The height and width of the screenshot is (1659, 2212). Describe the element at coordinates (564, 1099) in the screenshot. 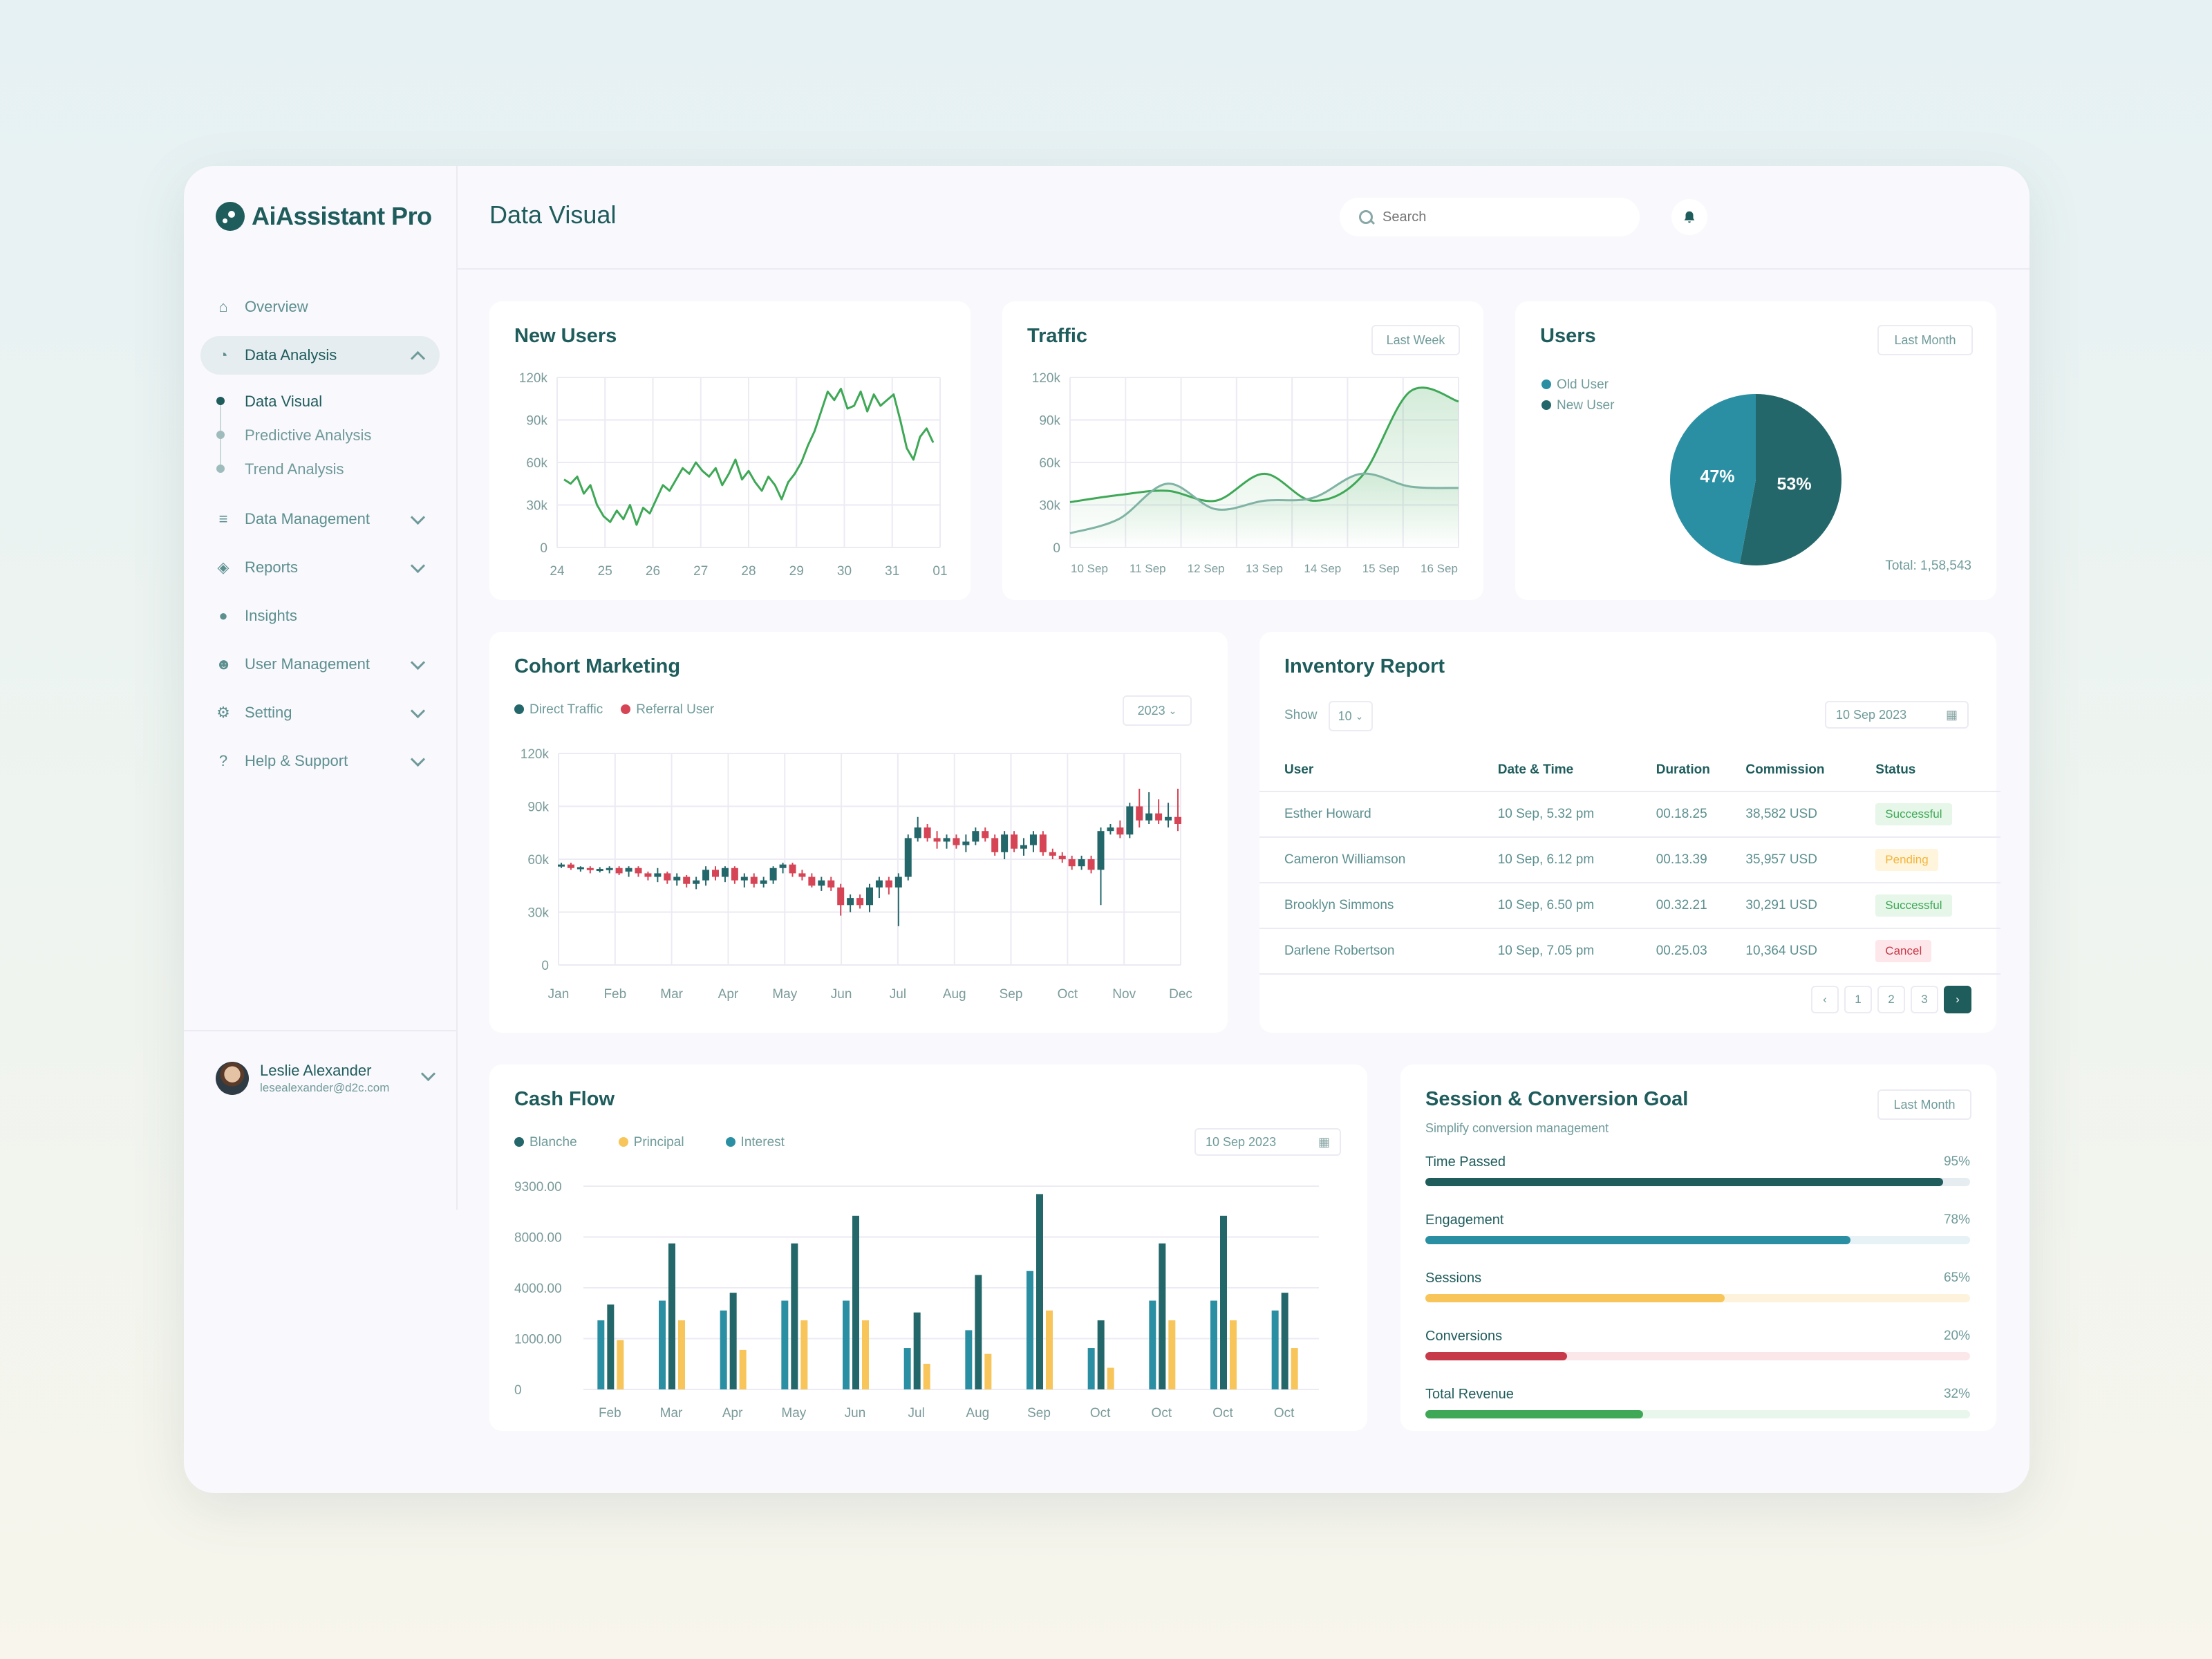

I see `card-title: Cash Flow` at that location.